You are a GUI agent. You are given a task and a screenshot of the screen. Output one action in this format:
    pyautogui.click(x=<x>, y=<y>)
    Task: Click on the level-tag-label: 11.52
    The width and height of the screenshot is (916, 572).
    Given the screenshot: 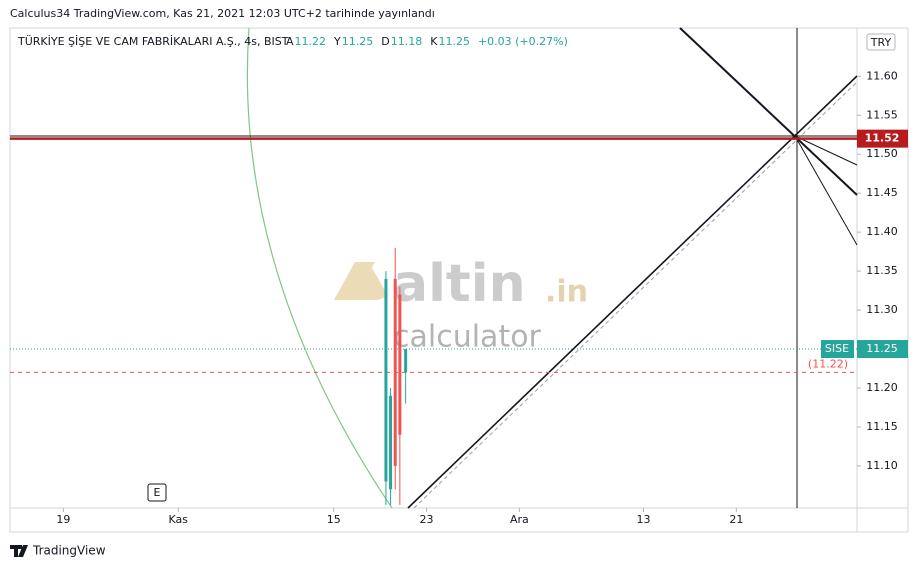 What is the action you would take?
    pyautogui.click(x=882, y=138)
    